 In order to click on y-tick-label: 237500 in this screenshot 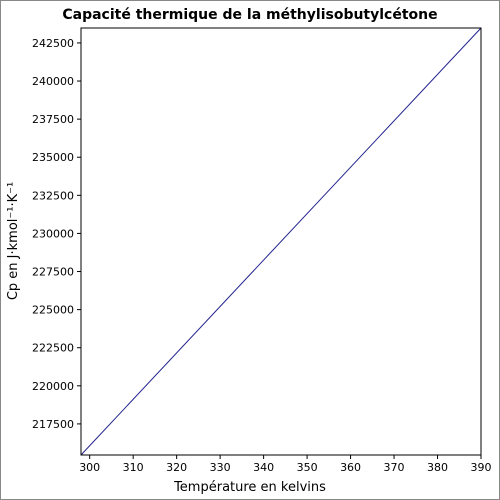, I will do `click(53, 119)`.